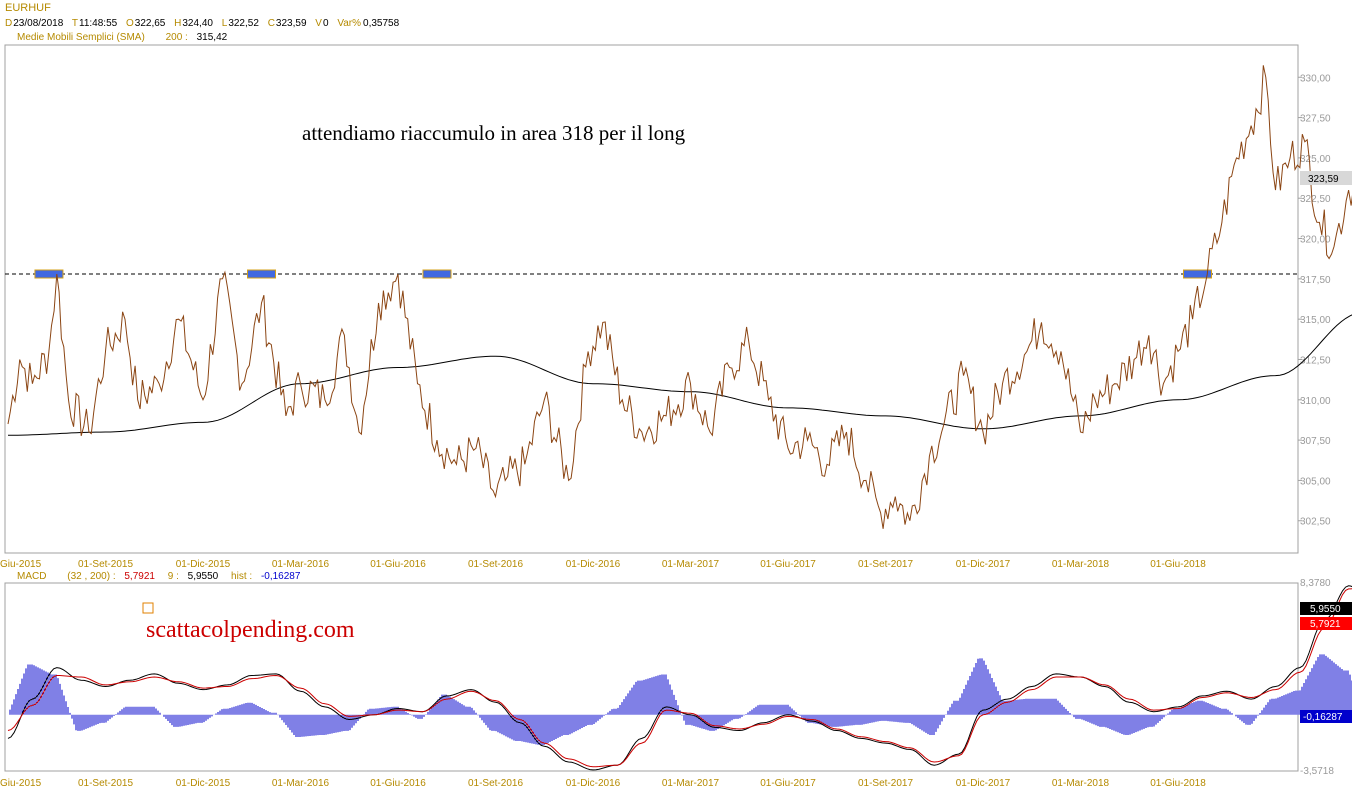  I want to click on y-tick-label: 307,50, so click(1315, 441).